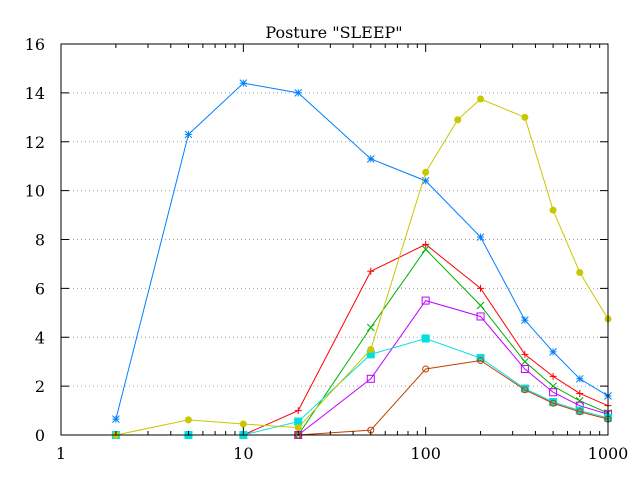 This screenshot has height=485, width=640. Describe the element at coordinates (425, 453) in the screenshot. I see `x-tick-label: 100` at that location.